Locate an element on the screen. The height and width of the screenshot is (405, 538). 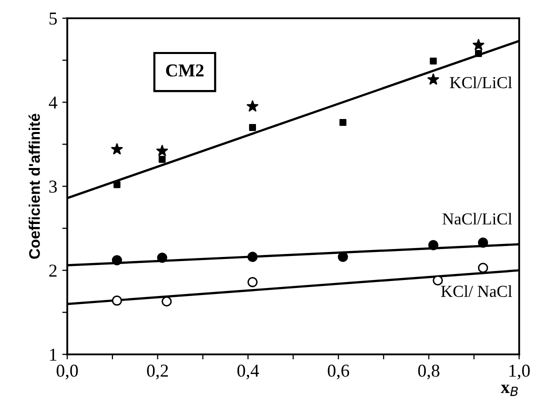
series-label: NaCl/LiCl is located at coordinates (477, 218).